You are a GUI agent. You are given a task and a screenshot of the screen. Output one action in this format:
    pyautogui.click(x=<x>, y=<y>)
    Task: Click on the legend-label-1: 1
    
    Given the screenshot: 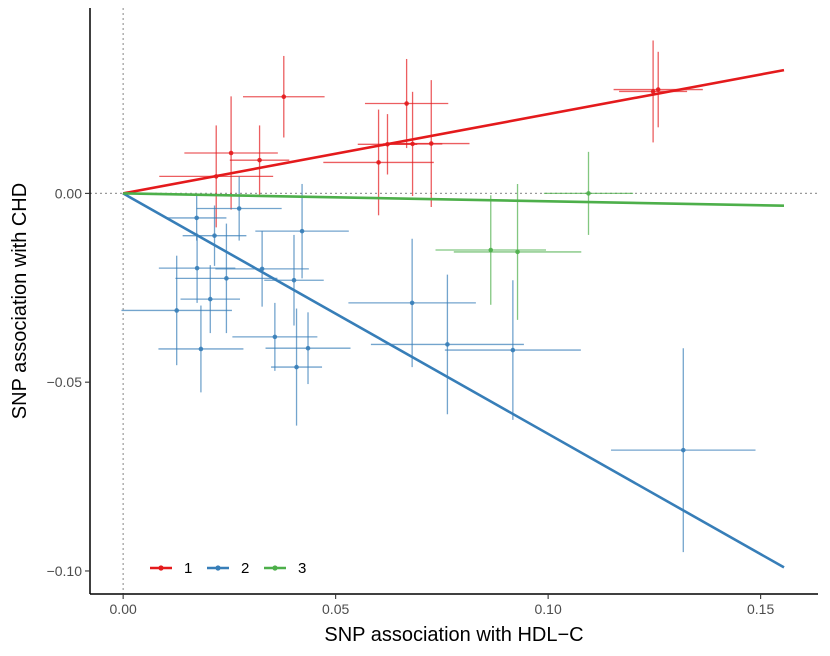 What is the action you would take?
    pyautogui.click(x=188, y=568)
    